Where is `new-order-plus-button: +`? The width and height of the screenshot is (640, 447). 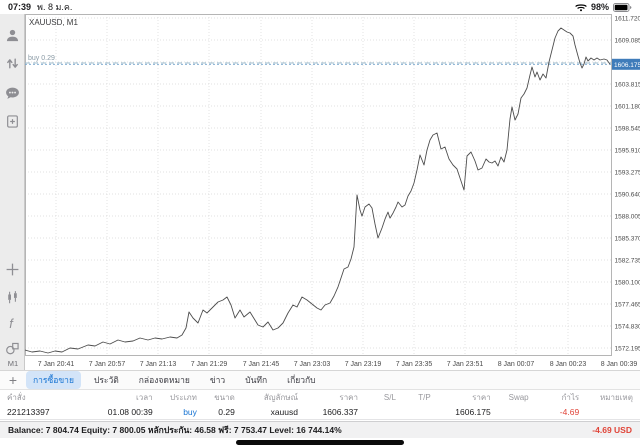
new-order-plus-button: + is located at coordinates (13, 380).